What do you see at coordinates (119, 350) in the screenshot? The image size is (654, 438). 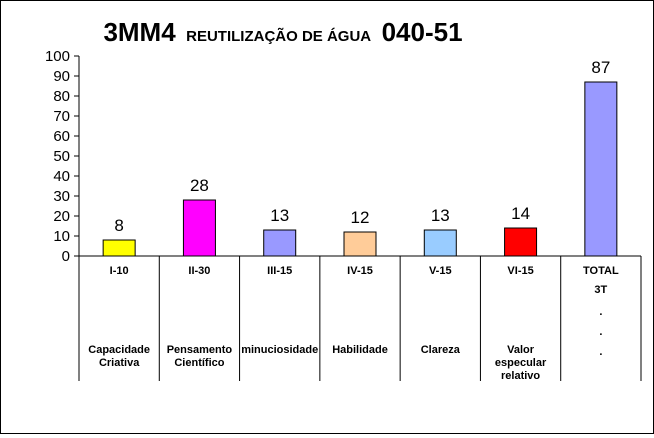 I see `category-description: Capacidade` at bounding box center [119, 350].